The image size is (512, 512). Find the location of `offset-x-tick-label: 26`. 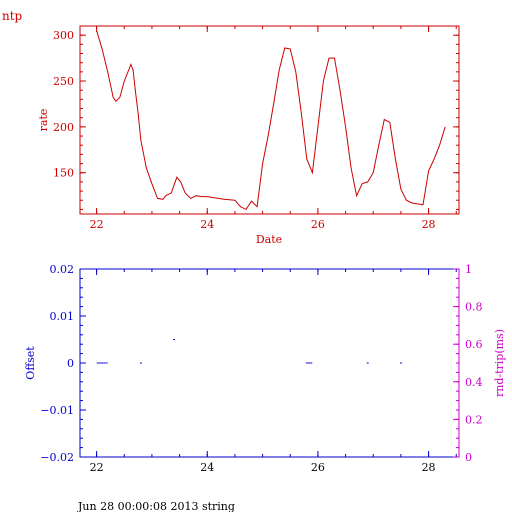

offset-x-tick-label: 26 is located at coordinates (318, 467).